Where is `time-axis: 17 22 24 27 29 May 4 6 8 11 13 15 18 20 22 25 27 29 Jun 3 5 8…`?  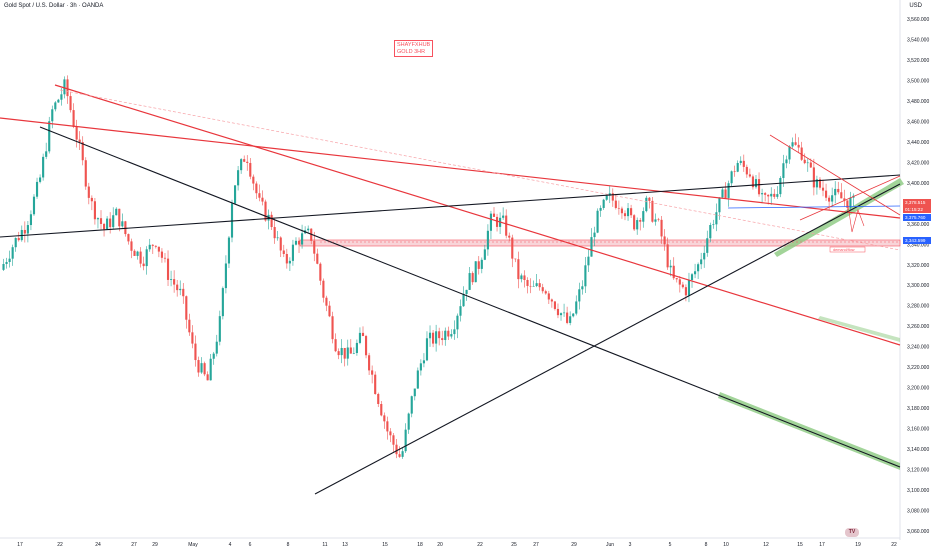
time-axis: 17 22 24 27 29 May 4 6 8 11 13 15 18 20 22 25 27 29 Jun 3 5 8… is located at coordinates (450, 542).